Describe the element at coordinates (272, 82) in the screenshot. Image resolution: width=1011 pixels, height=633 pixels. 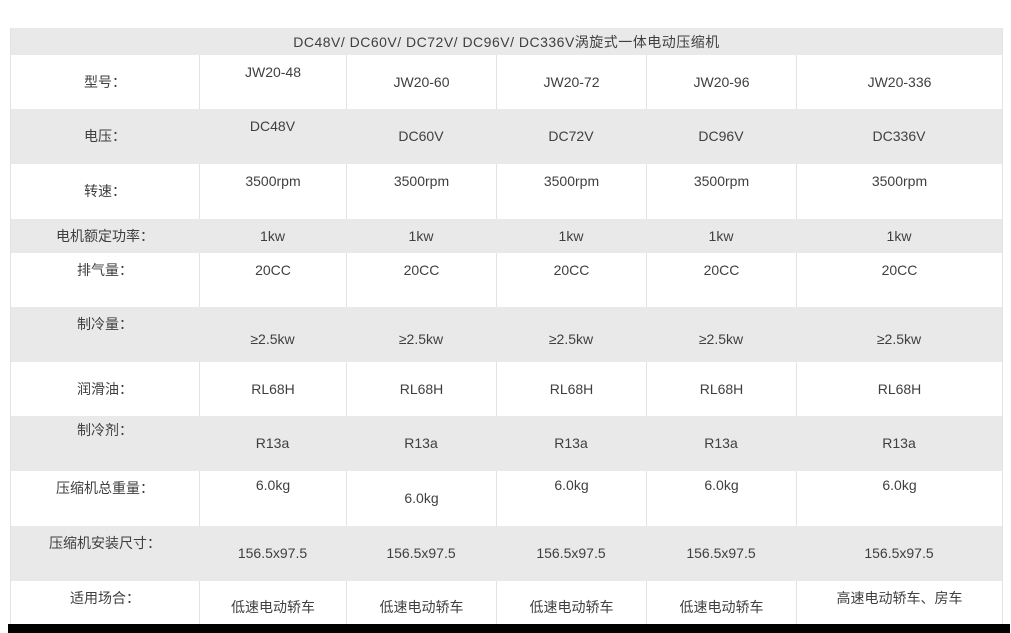
I see `spec-value: JW20-48` at that location.